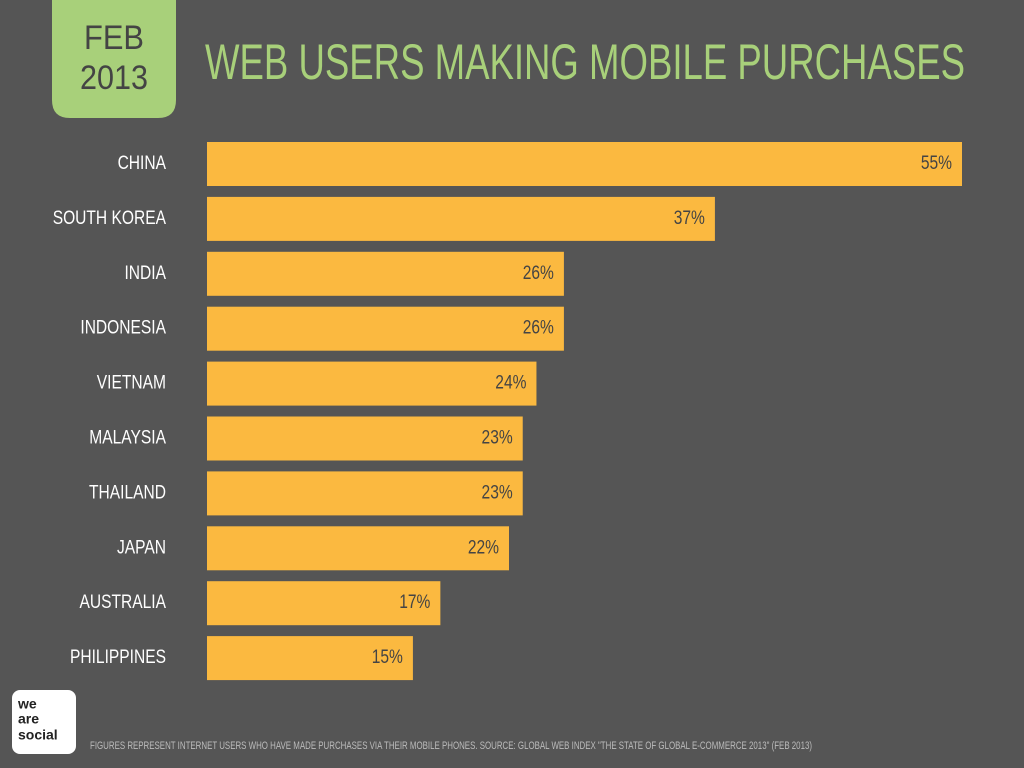  I want to click on category-label: INDIA, so click(145, 272).